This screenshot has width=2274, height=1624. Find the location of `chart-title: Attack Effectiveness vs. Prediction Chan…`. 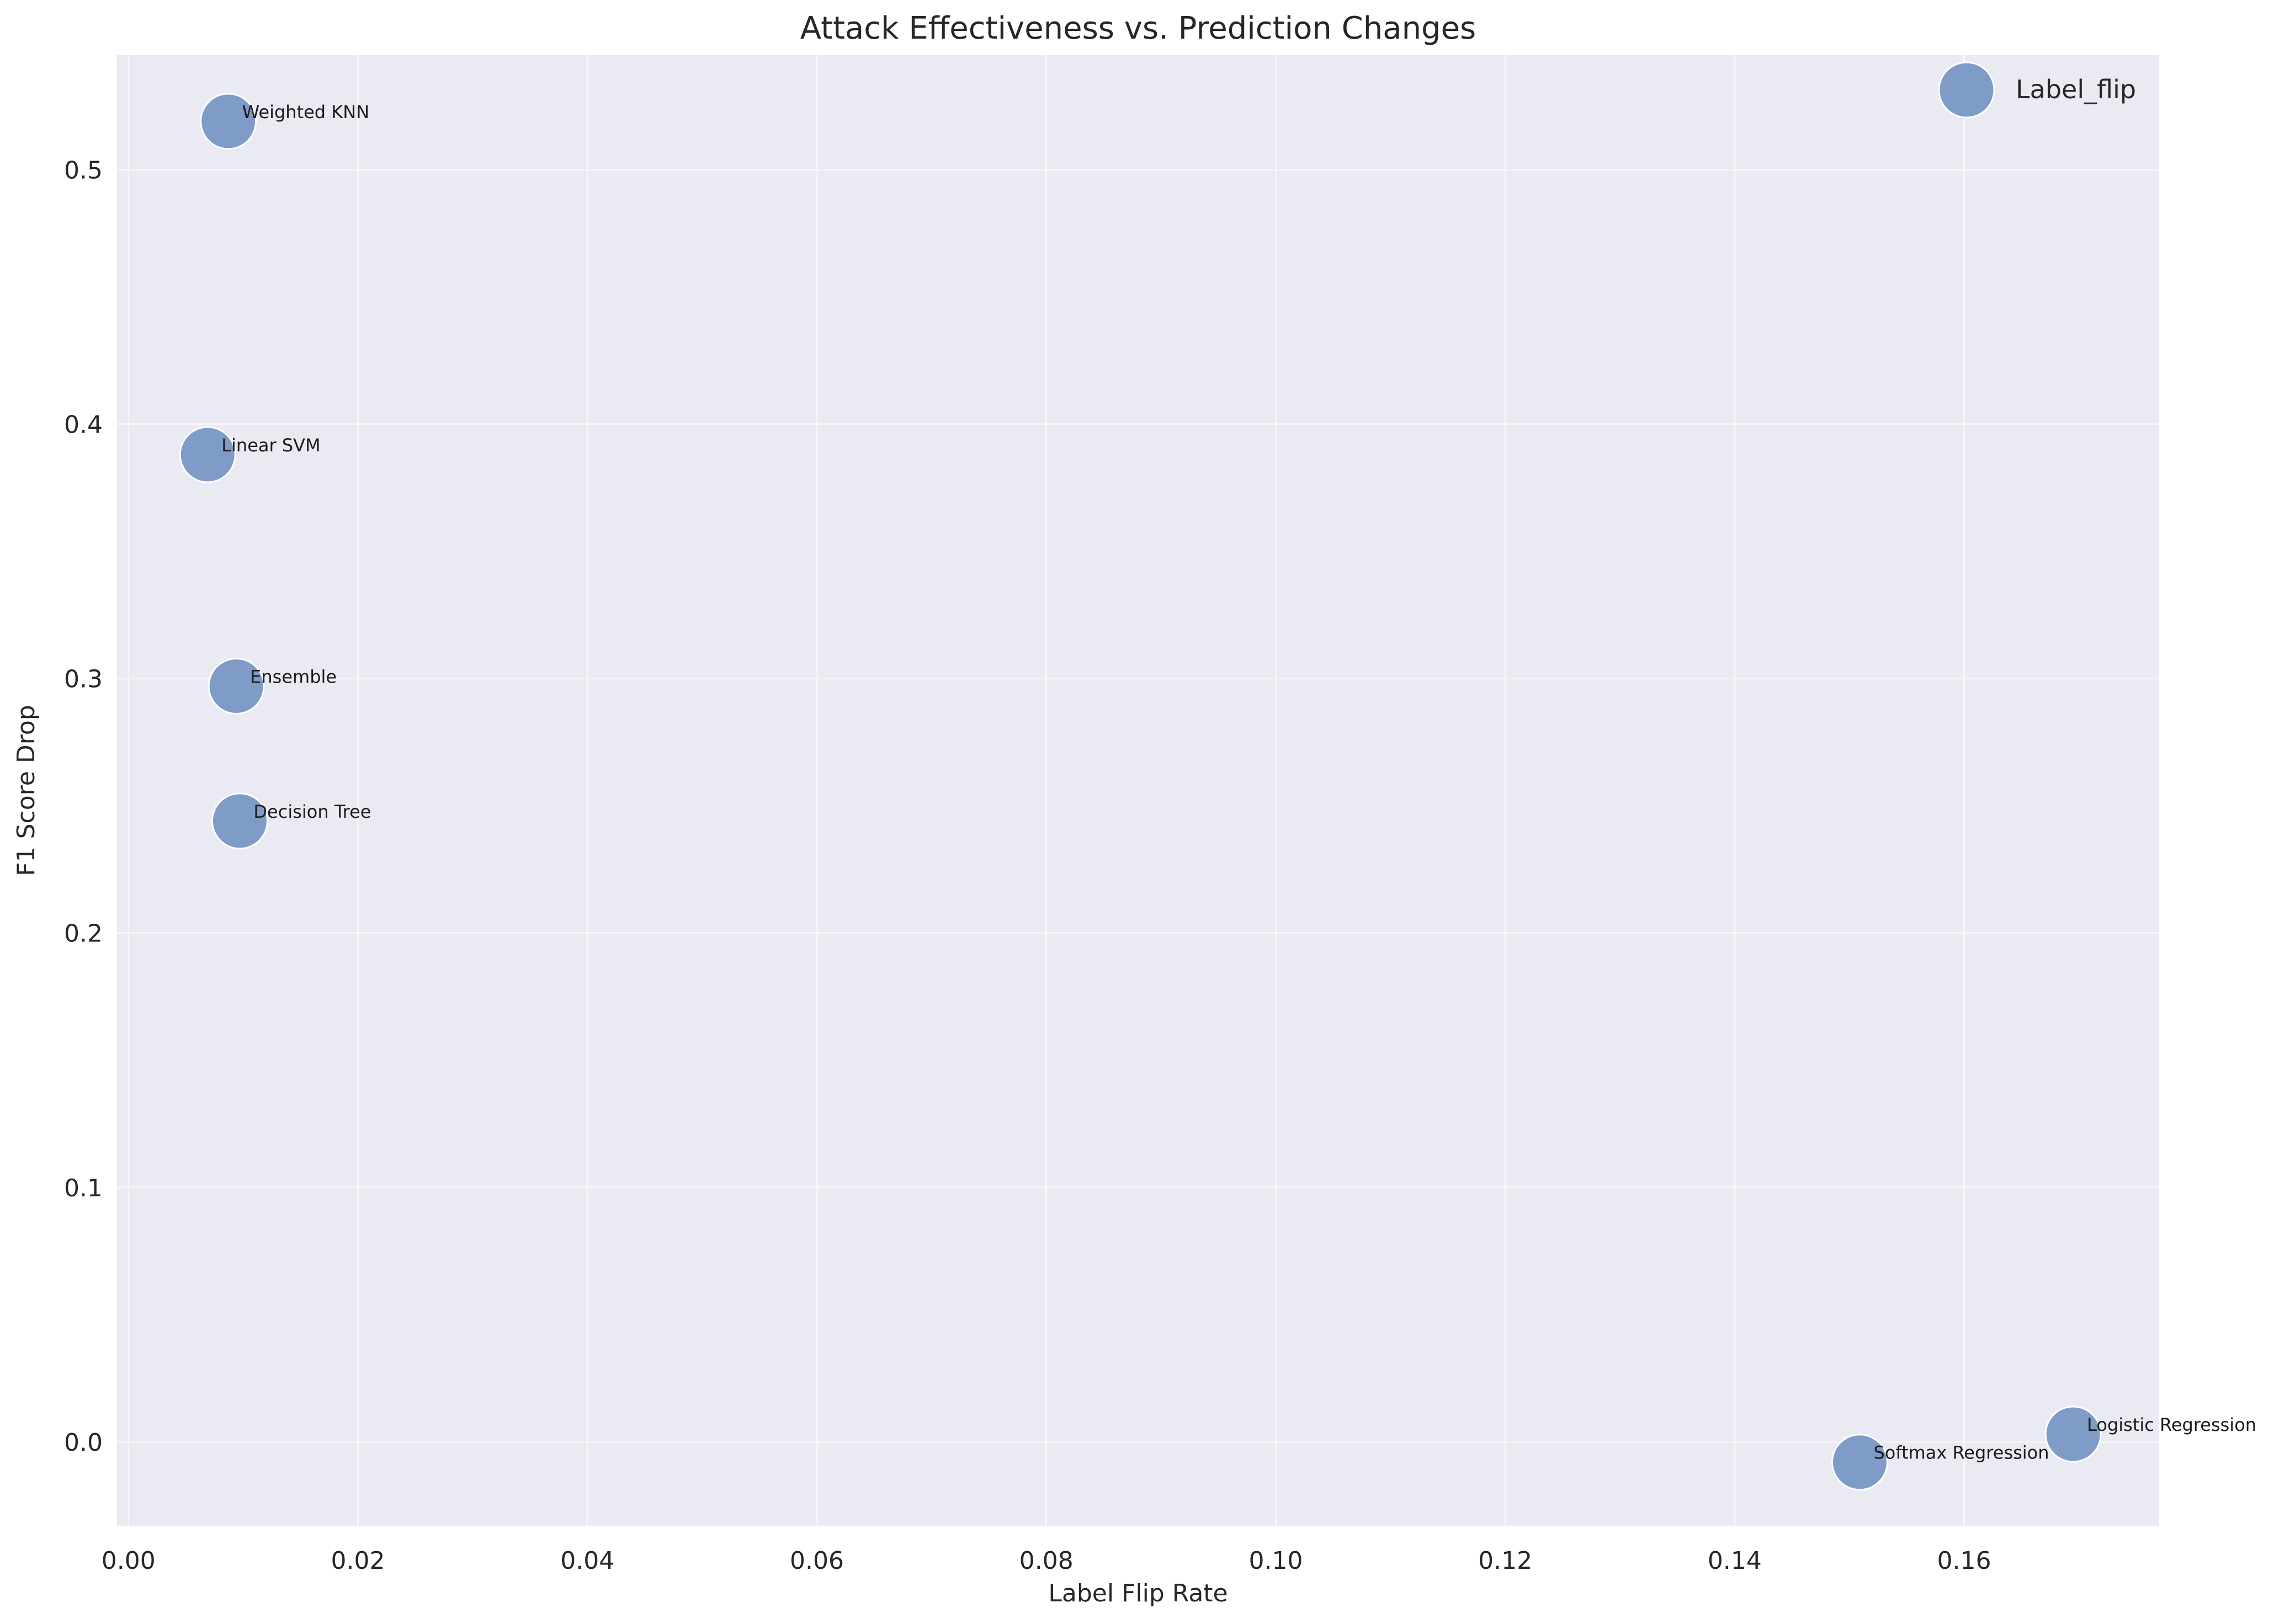

chart-title: Attack Effectiveness vs. Prediction Chan… is located at coordinates (1138, 28).